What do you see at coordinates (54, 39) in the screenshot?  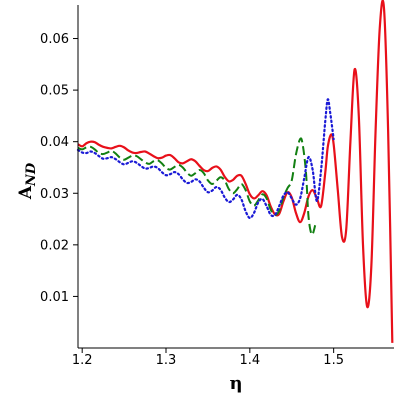 I see `y-tick-label: 0.06` at bounding box center [54, 39].